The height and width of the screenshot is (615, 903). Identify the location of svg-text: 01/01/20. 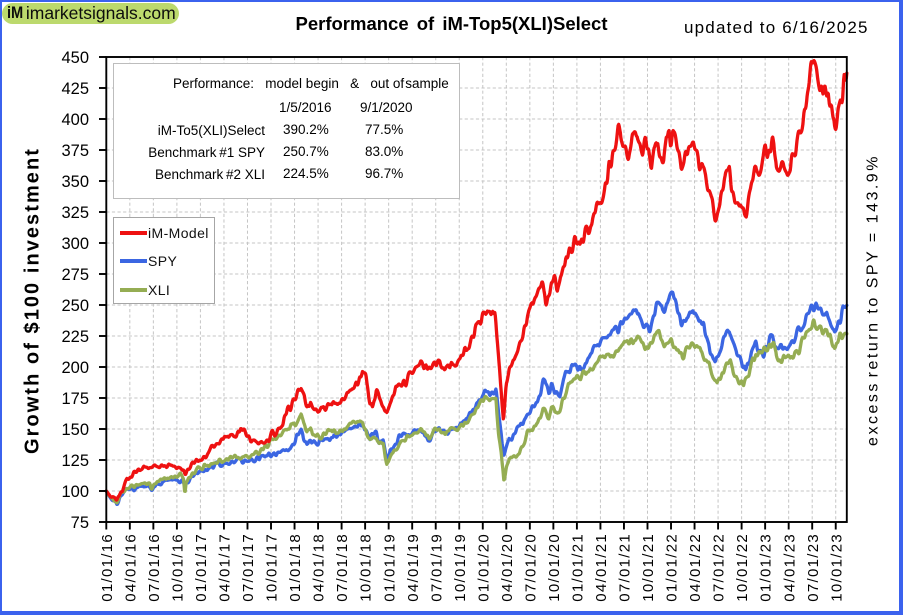
(483, 567).